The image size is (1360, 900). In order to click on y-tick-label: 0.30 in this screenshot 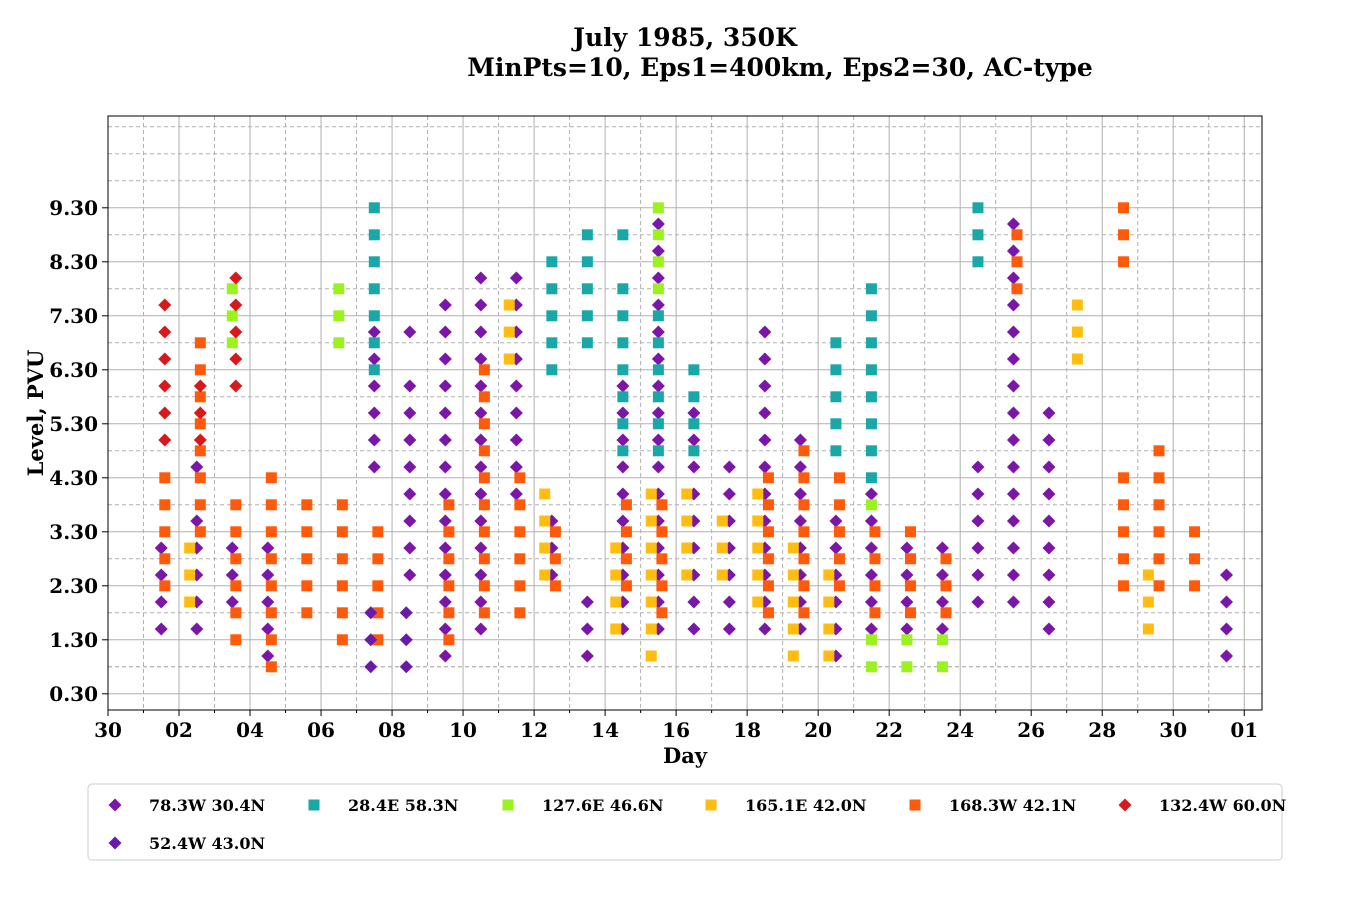, I will do `click(73, 694)`.